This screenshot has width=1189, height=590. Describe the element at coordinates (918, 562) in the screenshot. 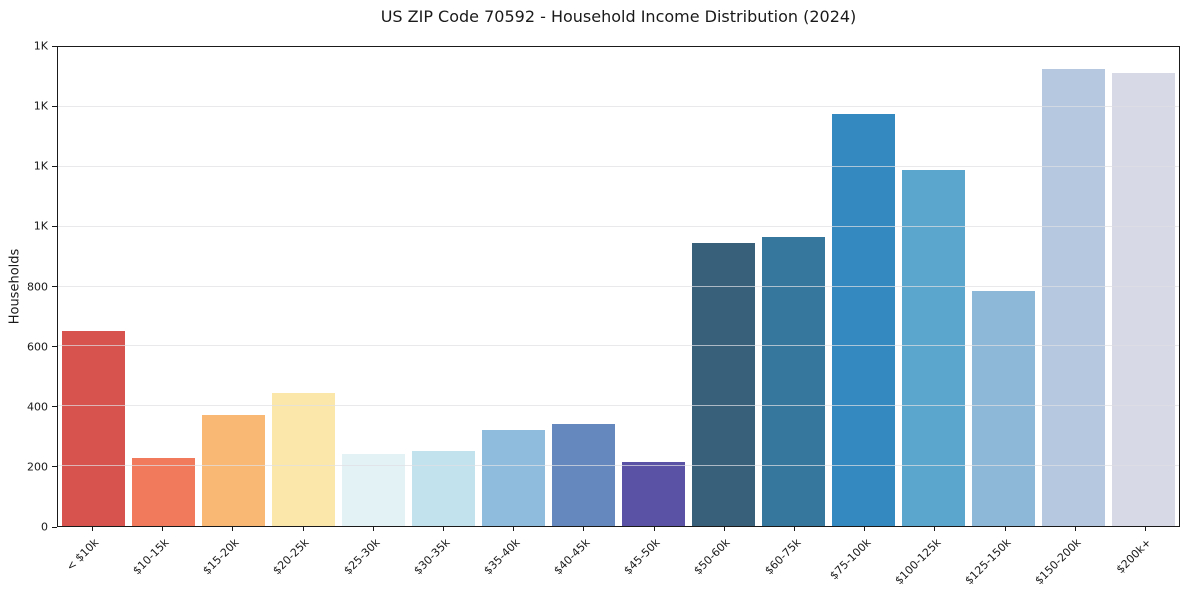

I see `x-tick-label: $100-125k` at that location.